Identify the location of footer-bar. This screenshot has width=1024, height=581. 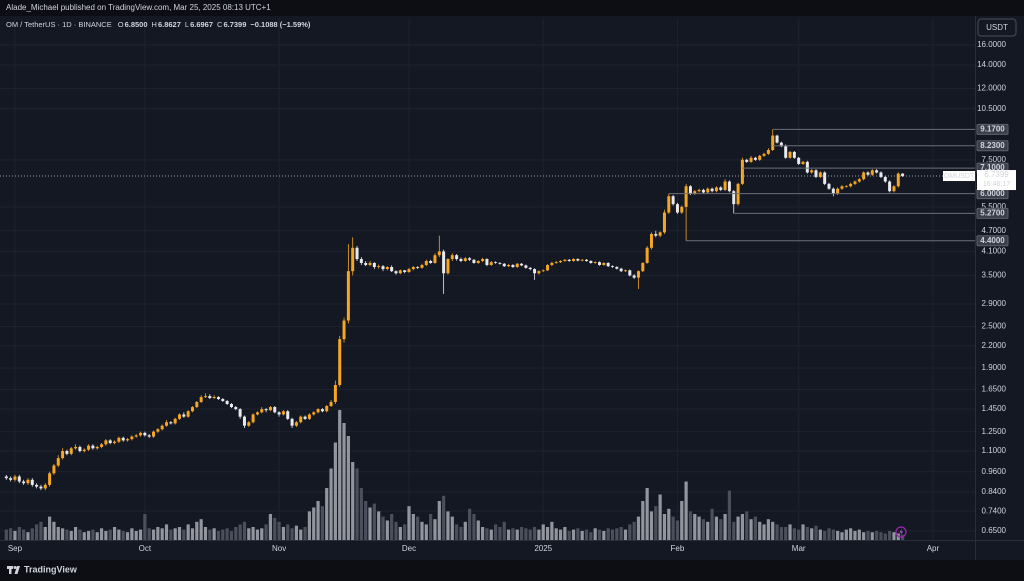
(512, 570).